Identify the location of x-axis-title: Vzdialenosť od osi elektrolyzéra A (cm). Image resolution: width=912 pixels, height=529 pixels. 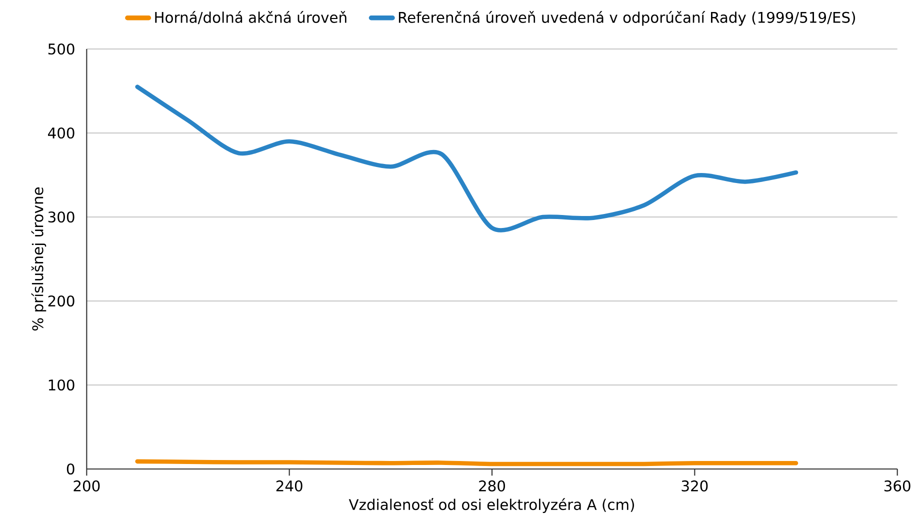
(491, 505).